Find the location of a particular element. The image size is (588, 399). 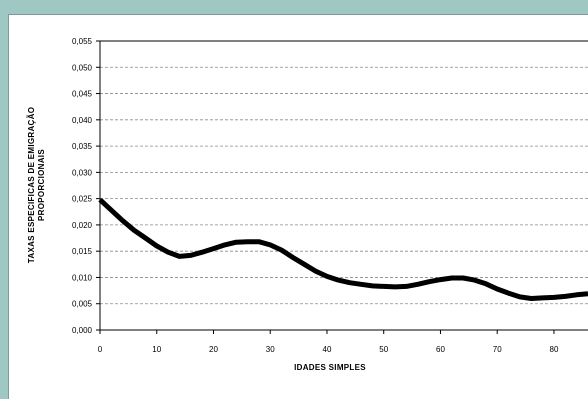

x-axis-title: IDADES SIMPLES is located at coordinates (330, 367).